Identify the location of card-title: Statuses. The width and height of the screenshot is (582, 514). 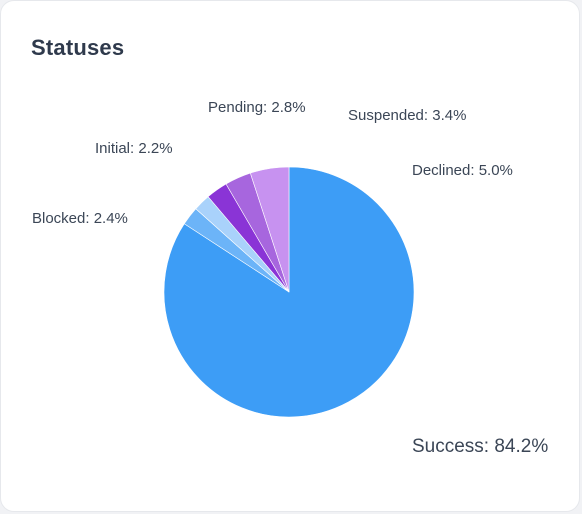
(78, 47).